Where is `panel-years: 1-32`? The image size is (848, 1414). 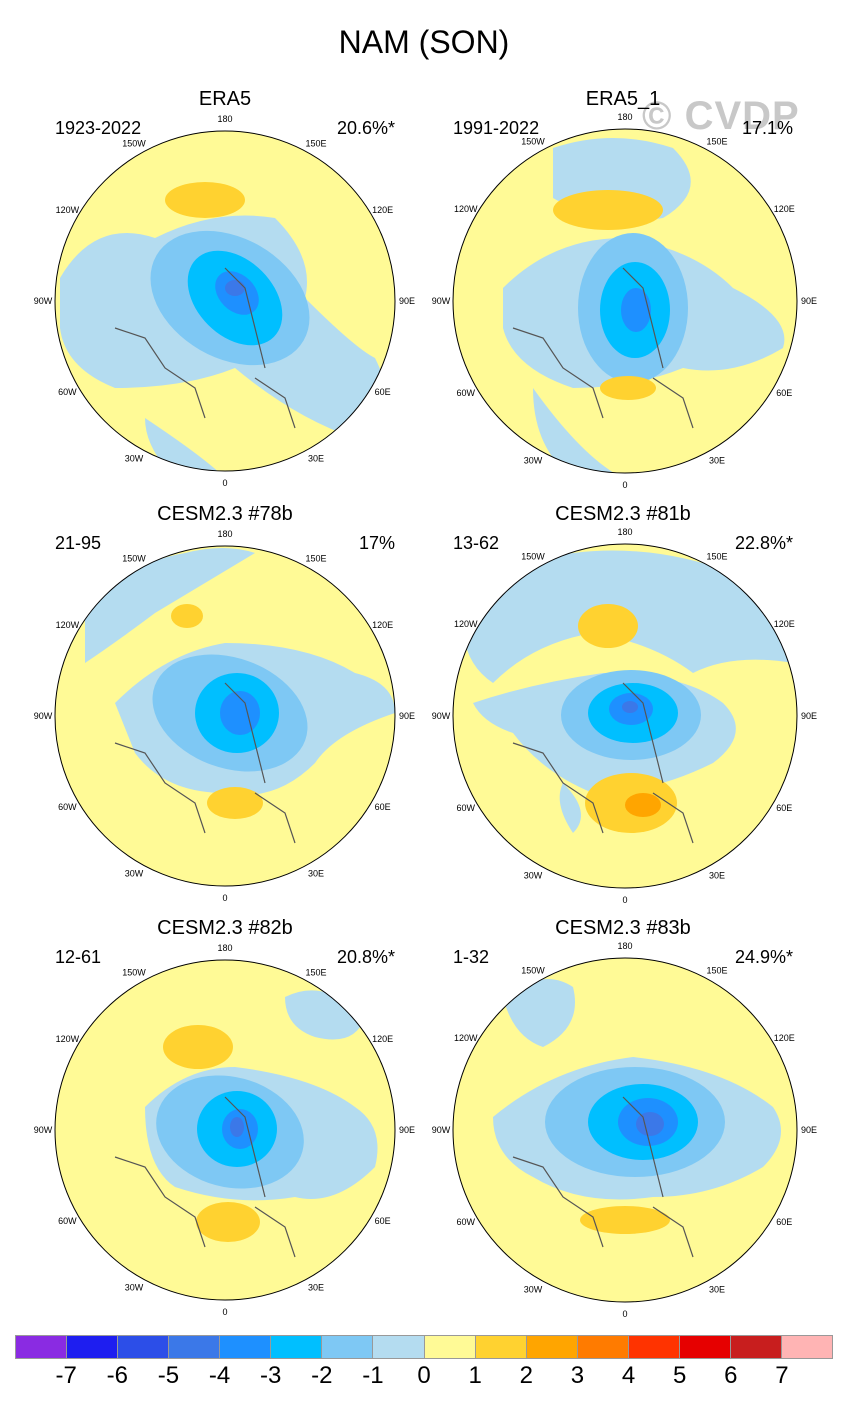
panel-years: 1-32 is located at coordinates (471, 957).